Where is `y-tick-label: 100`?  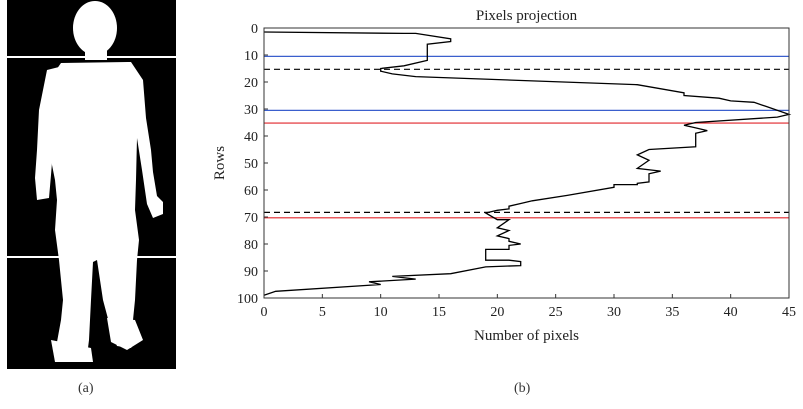 y-tick-label: 100 is located at coordinates (247, 299).